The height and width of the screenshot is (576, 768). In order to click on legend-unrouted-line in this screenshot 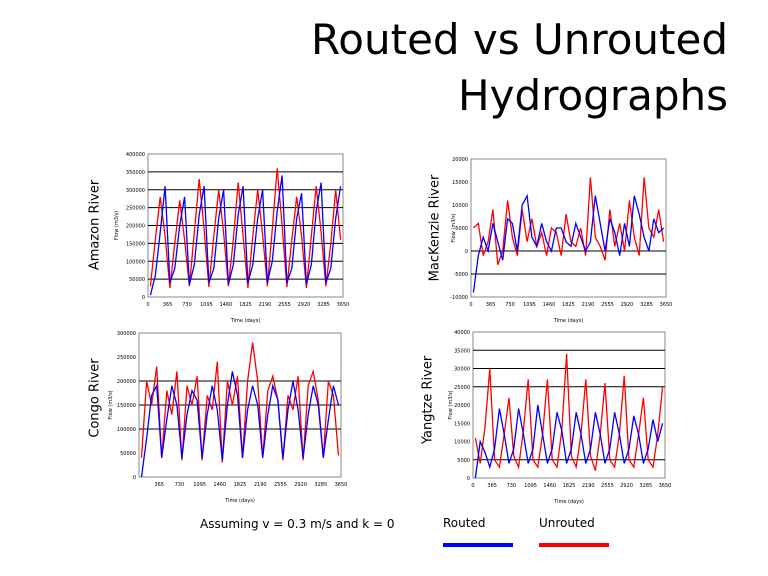, I will do `click(574, 545)`.